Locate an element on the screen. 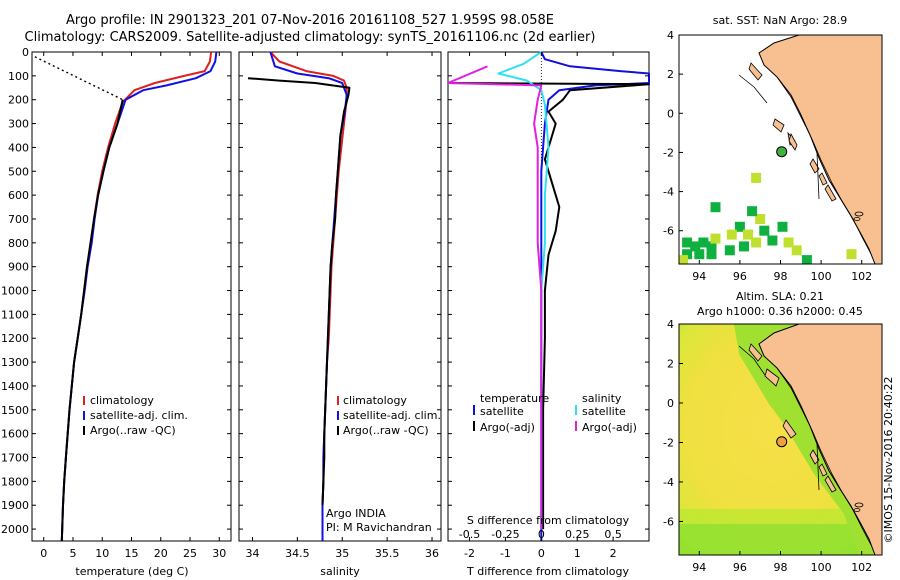 This screenshot has width=900, height=580. depth-tick-label: 1500 is located at coordinates (15, 410).